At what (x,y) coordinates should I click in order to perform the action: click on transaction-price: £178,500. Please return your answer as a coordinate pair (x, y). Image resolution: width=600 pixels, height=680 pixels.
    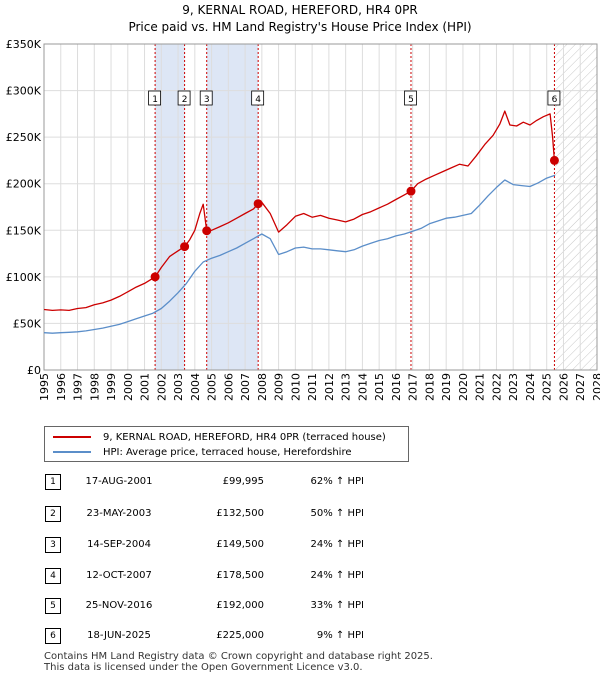
    Looking at the image, I should click on (240, 575).